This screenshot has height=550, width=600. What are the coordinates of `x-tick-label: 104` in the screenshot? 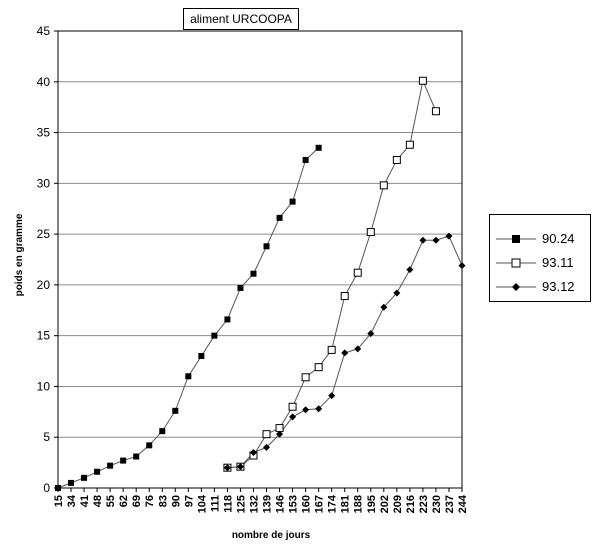 It's located at (202, 503).